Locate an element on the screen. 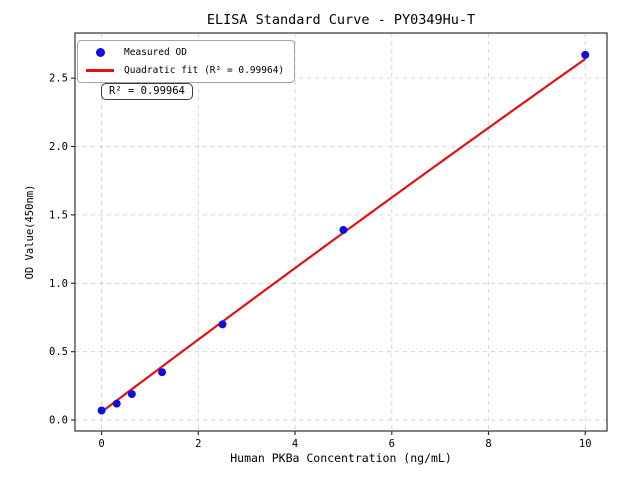  legend-item-measured-od: Measured OD is located at coordinates (185, 52).